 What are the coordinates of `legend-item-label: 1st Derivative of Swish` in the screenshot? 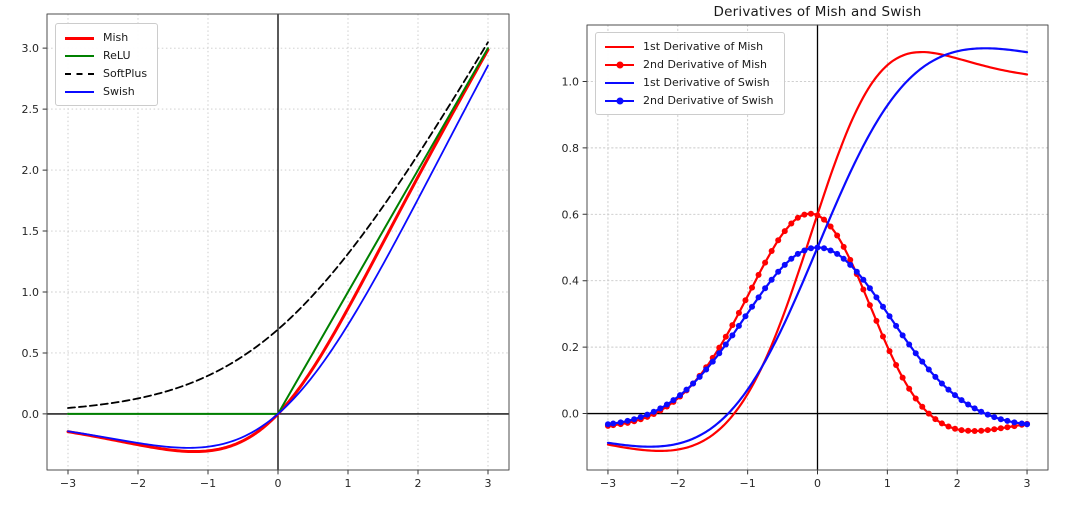 It's located at (706, 82).